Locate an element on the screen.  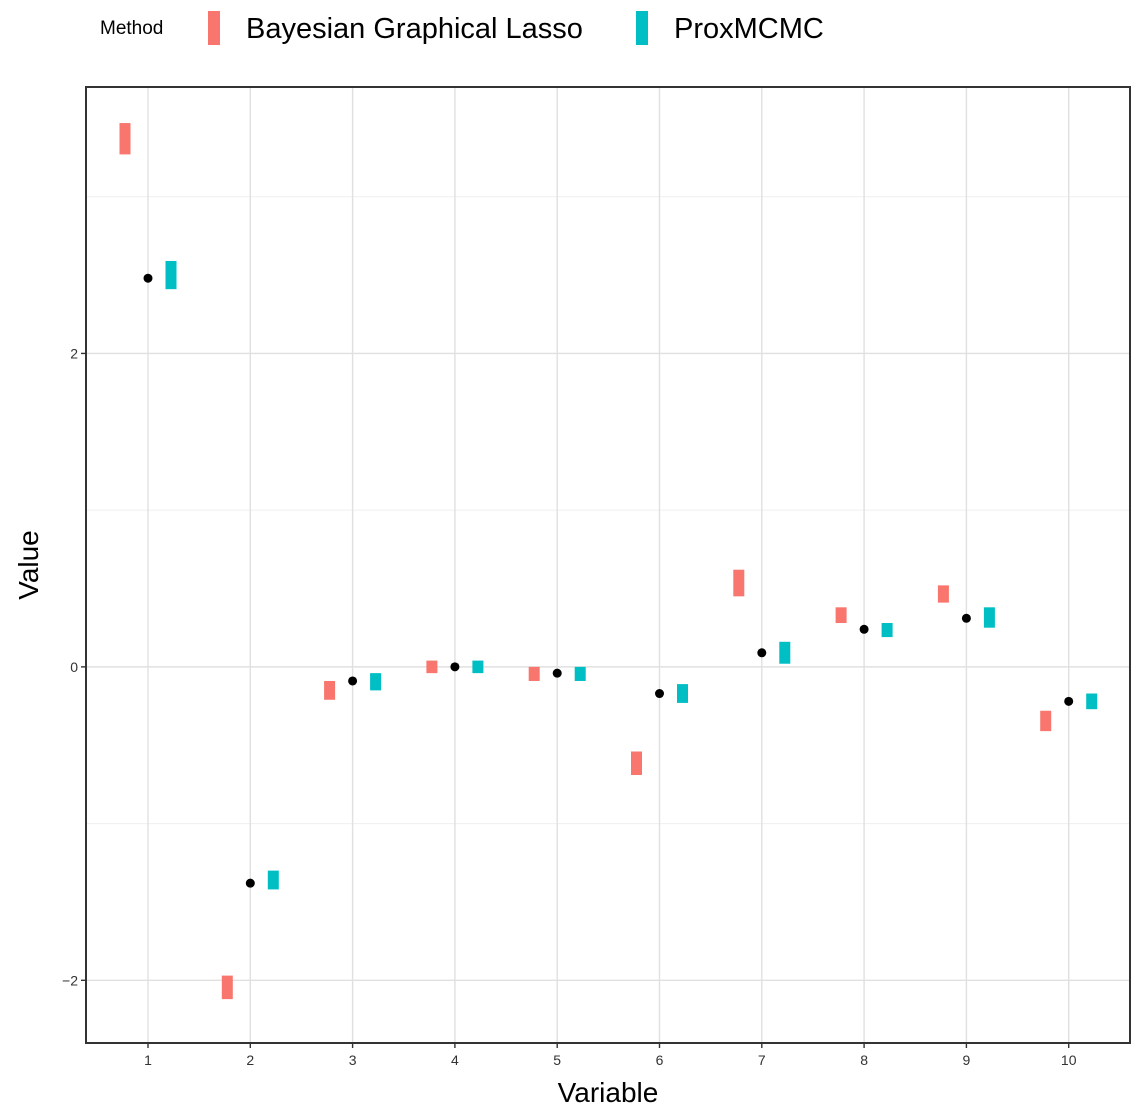
x-tick-label: 9 is located at coordinates (967, 1060).